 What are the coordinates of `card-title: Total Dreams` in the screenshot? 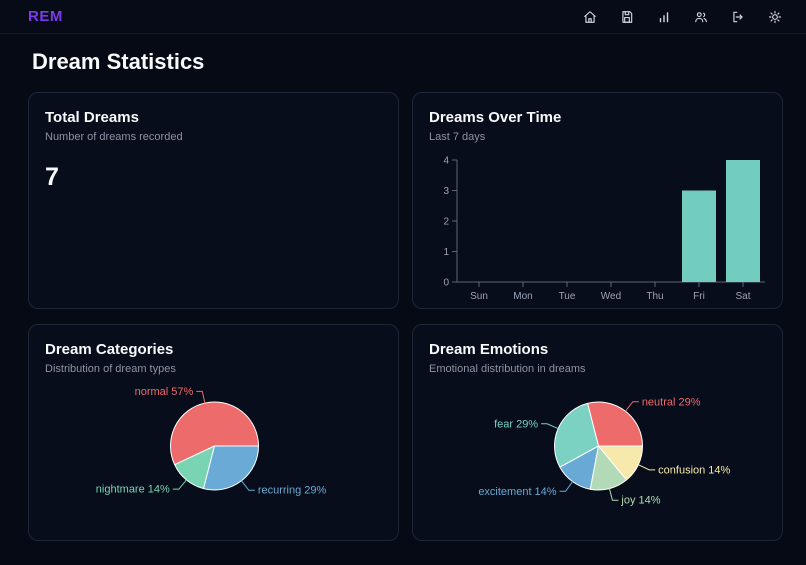 It's located at (92, 117).